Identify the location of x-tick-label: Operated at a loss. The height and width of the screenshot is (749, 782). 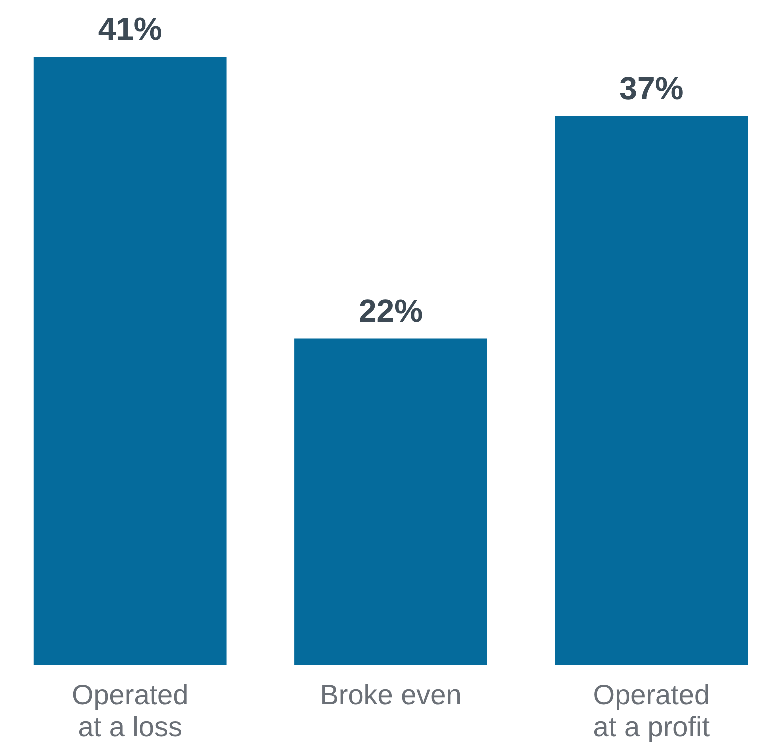
(130, 711).